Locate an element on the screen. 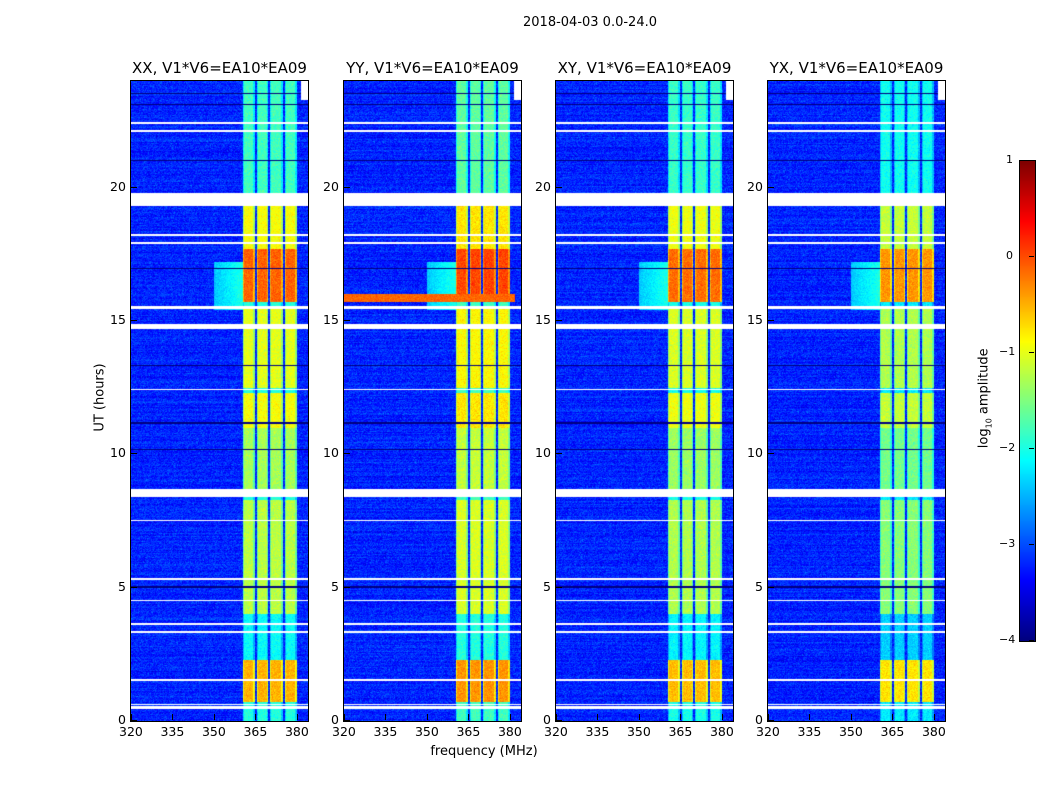  colorbar is located at coordinates (1027, 401).